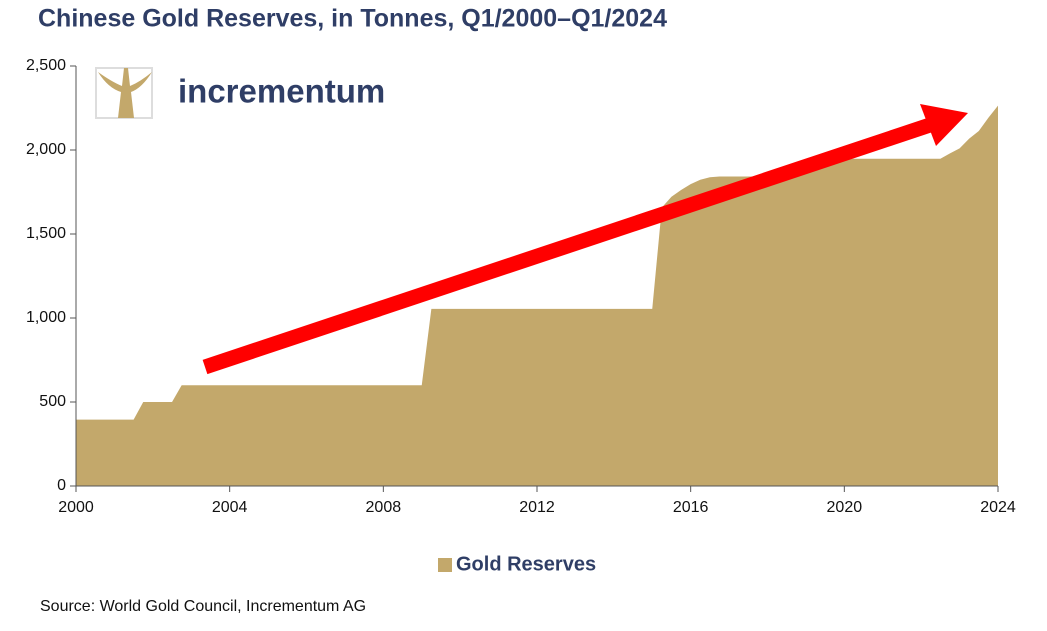  Describe the element at coordinates (125, 93) in the screenshot. I see `logo-tree` at that location.